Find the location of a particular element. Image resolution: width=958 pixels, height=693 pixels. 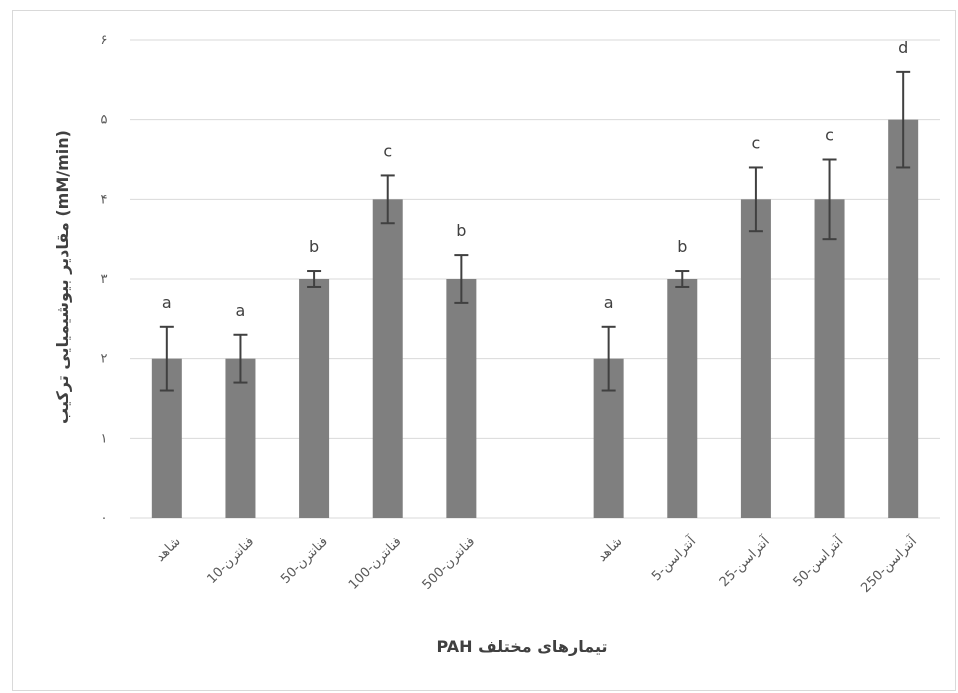

y-tick-label: ۴ is located at coordinates (104, 199).